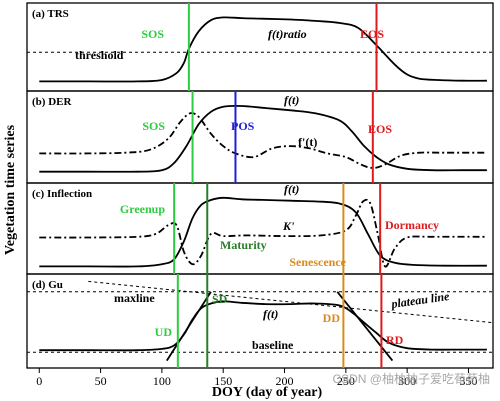 This screenshot has height=401, width=500. Describe the element at coordinates (101, 381) in the screenshot. I see `x-tick-label: 50` at that location.